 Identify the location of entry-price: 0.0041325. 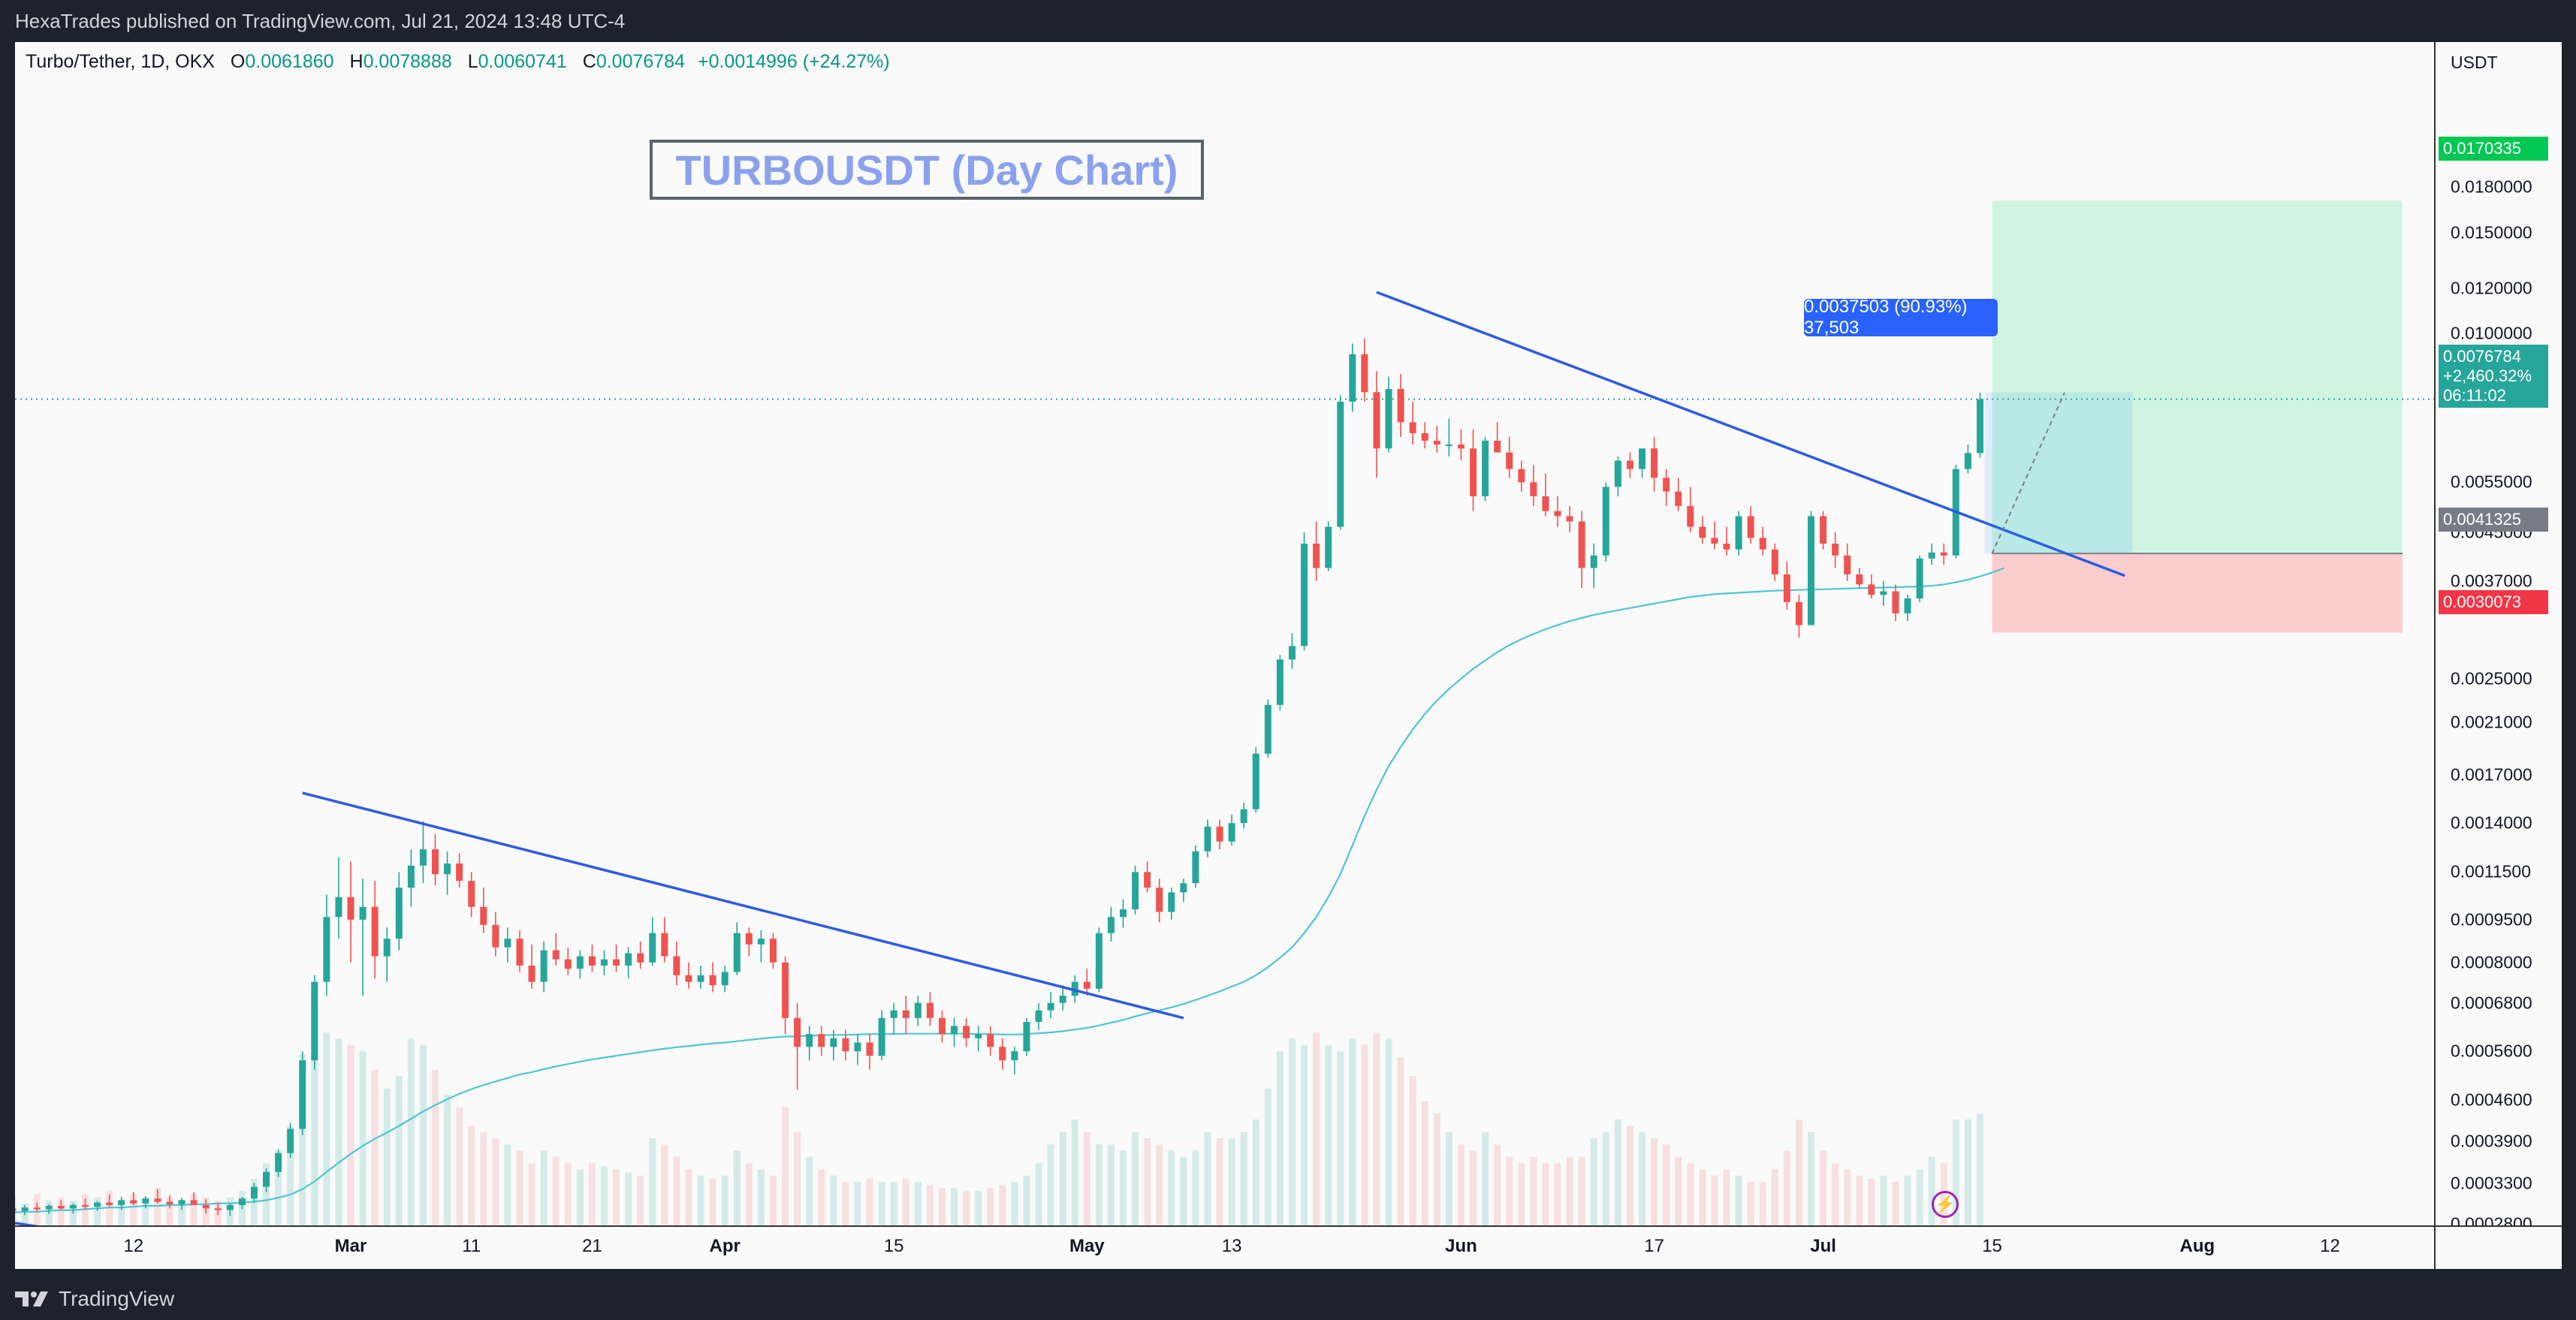
(2482, 519).